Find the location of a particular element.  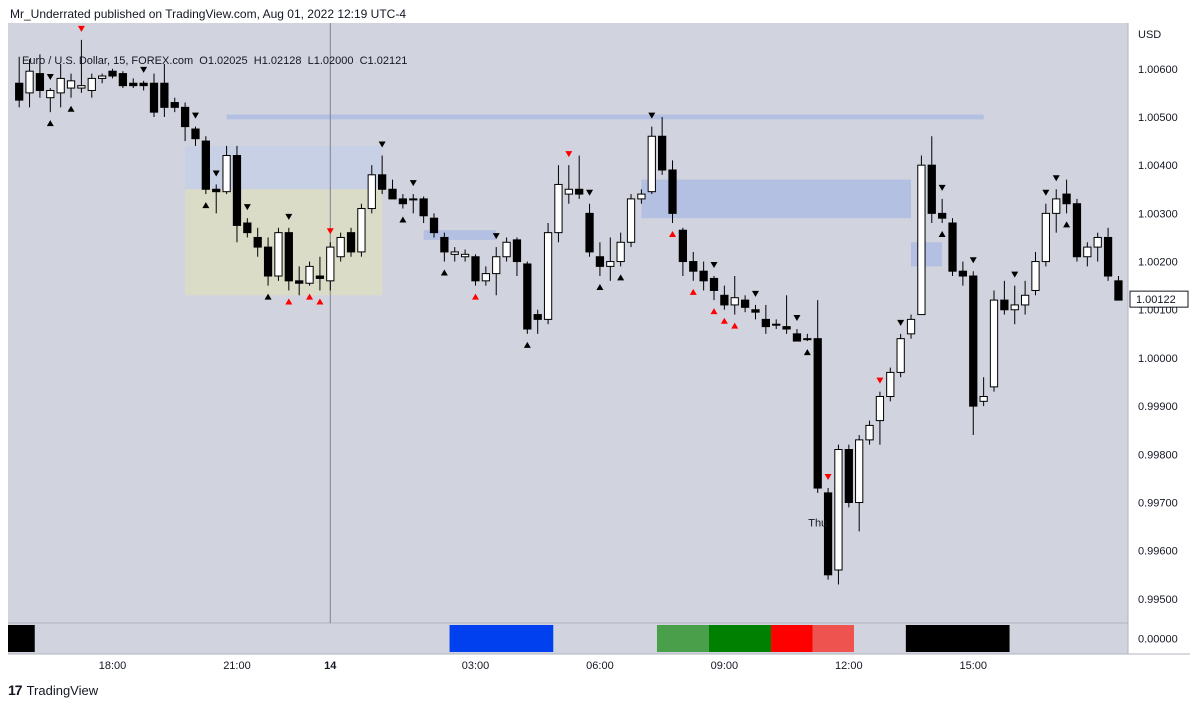

symbol-name: Euro / U.S. Dollar, 15, FOREX.com is located at coordinates (108, 61).